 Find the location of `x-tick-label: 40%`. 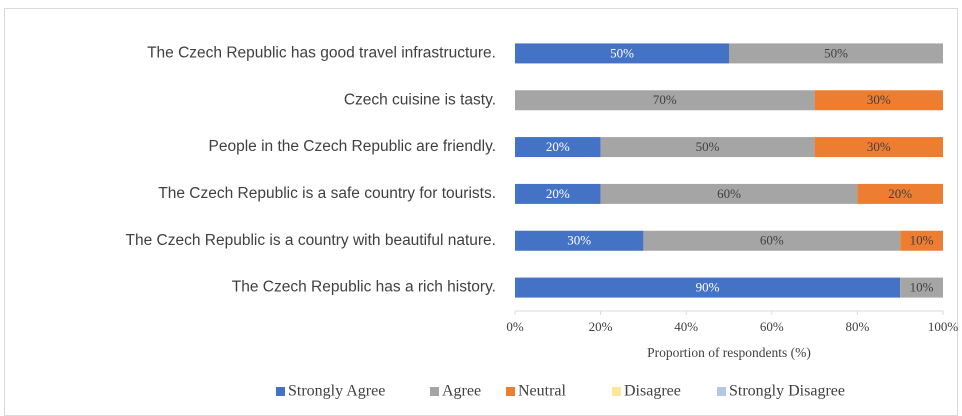

x-tick-label: 40% is located at coordinates (686, 326).